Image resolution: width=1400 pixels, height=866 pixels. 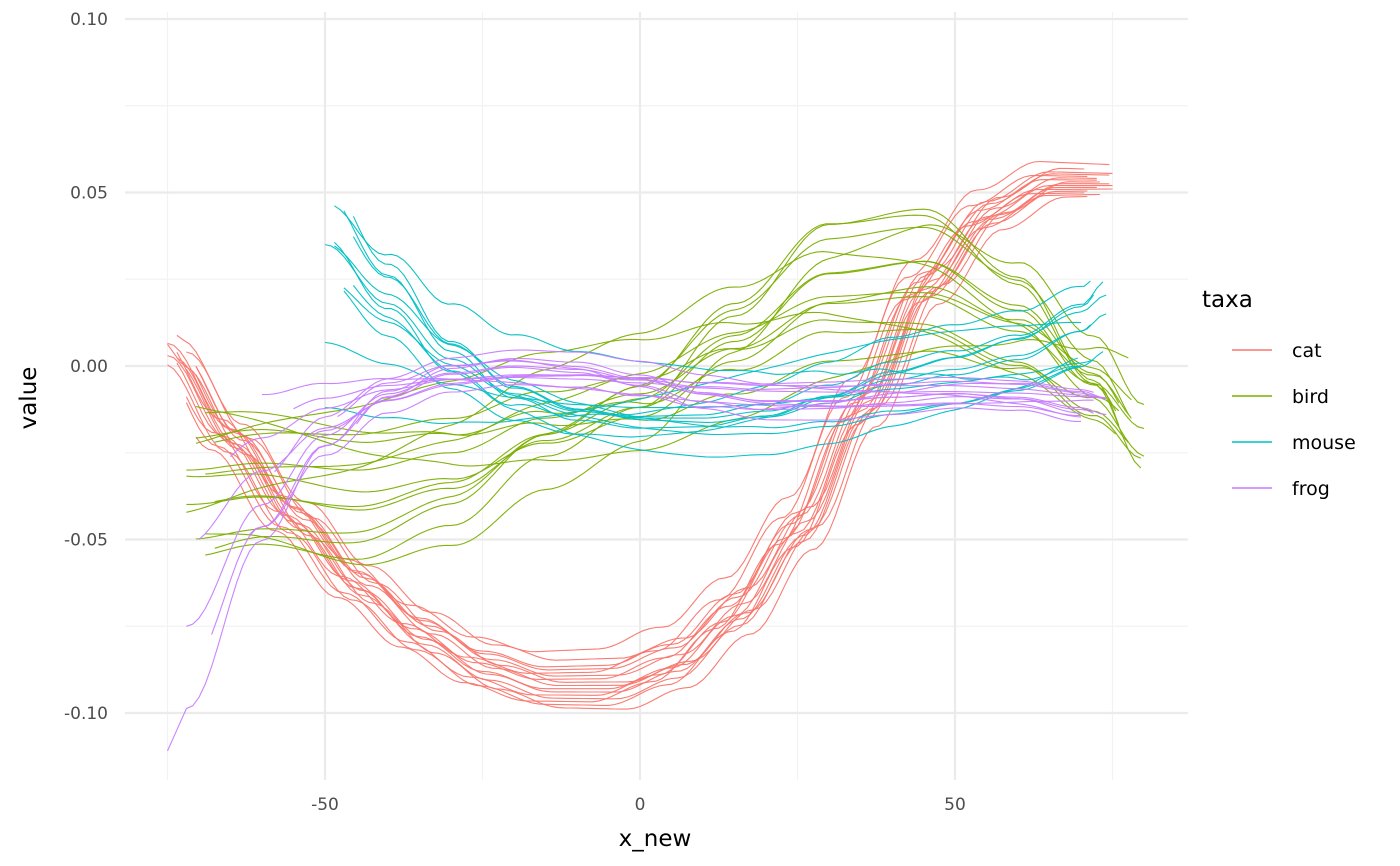 What do you see at coordinates (1311, 489) in the screenshot?
I see `legend-label-frog: frog` at bounding box center [1311, 489].